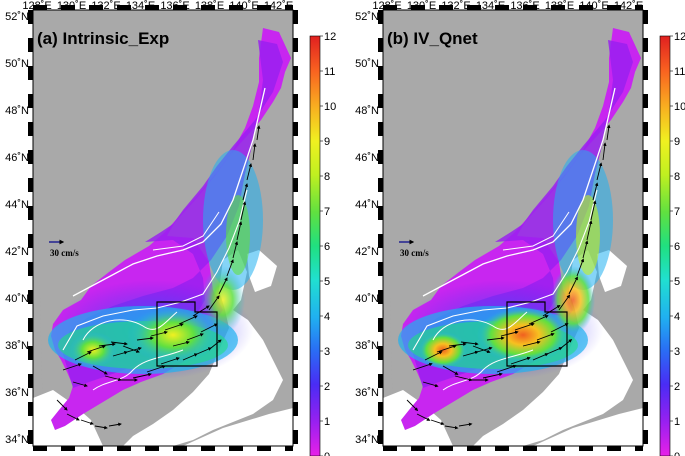 Image resolution: width=685 pixels, height=456 pixels. What do you see at coordinates (677, 422) in the screenshot?
I see `colorbar-label: 1` at bounding box center [677, 422].